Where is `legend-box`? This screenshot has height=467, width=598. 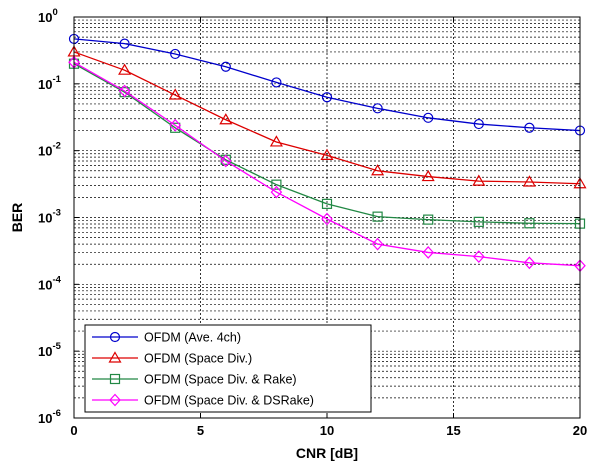
legend-box is located at coordinates (228, 368).